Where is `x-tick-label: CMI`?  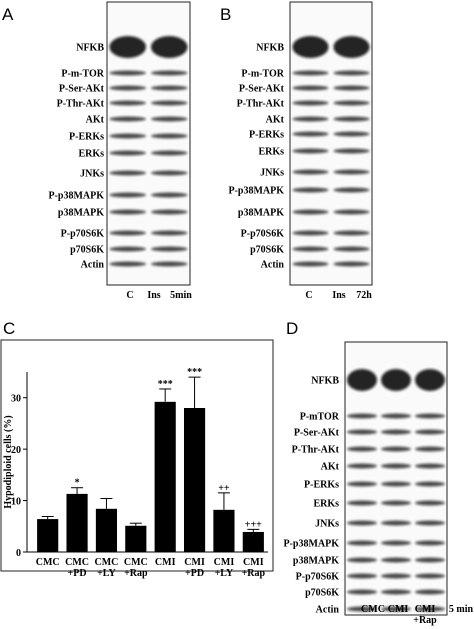 x-tick-label: CMI is located at coordinates (165, 562).